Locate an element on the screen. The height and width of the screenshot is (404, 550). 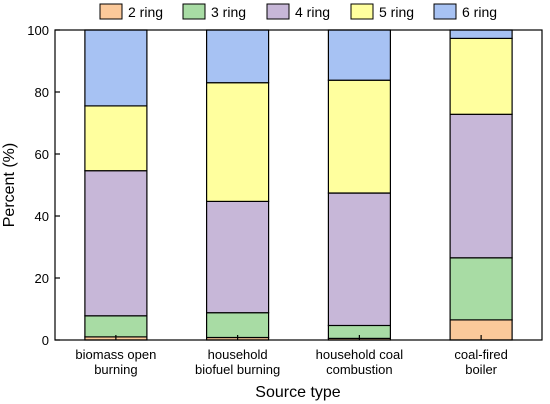
legend-label: 2 ring is located at coordinates (145, 12).